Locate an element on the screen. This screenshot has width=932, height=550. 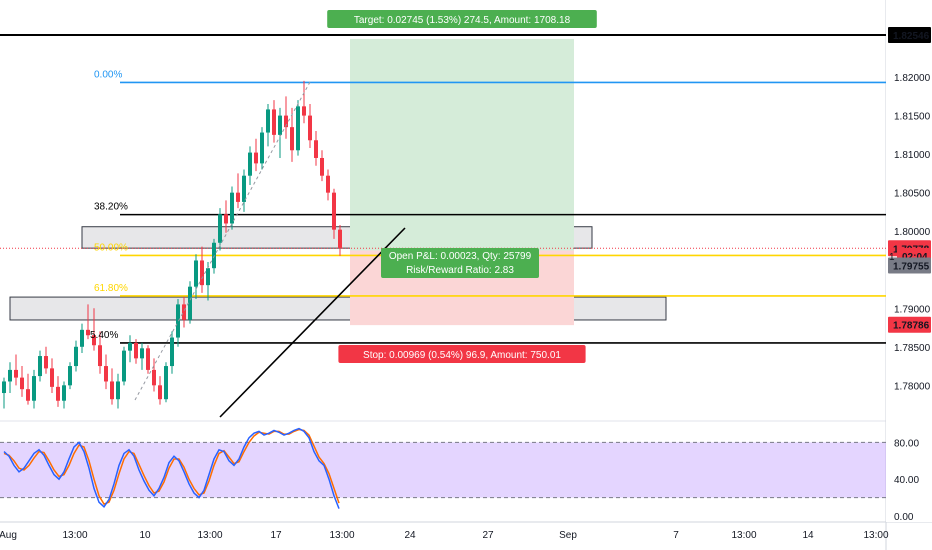
time-tick-label: 10 is located at coordinates (145, 535).